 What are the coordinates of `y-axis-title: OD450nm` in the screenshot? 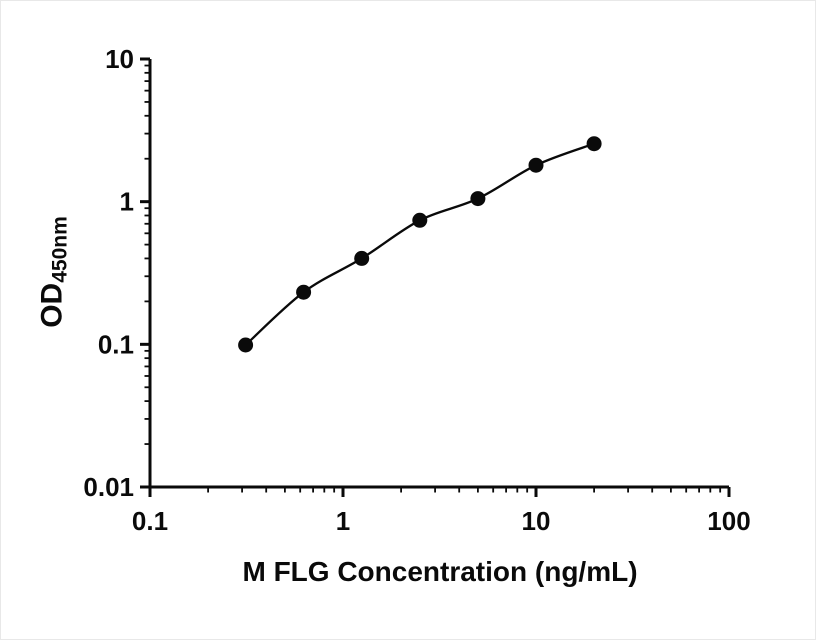 It's located at (54, 272).